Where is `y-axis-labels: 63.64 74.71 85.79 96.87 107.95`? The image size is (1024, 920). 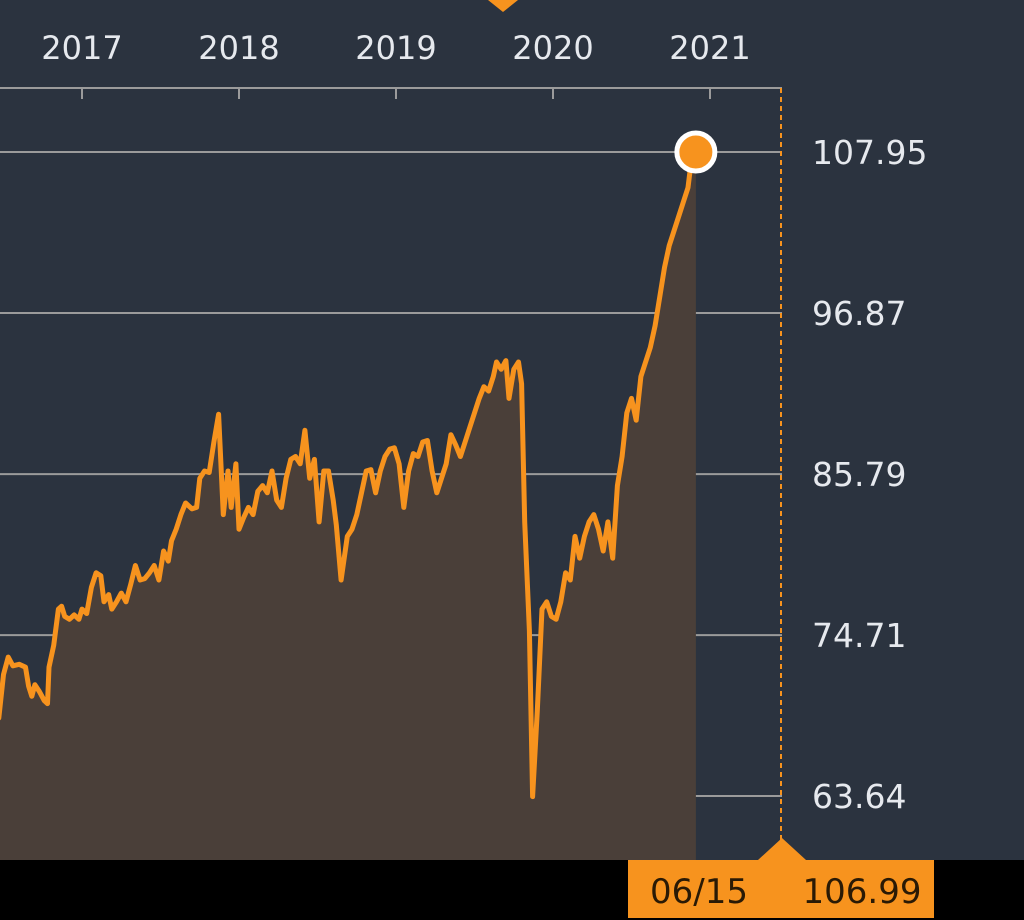
y-axis-labels: 63.64 74.71 85.79 96.87 107.95 is located at coordinates (869, 474).